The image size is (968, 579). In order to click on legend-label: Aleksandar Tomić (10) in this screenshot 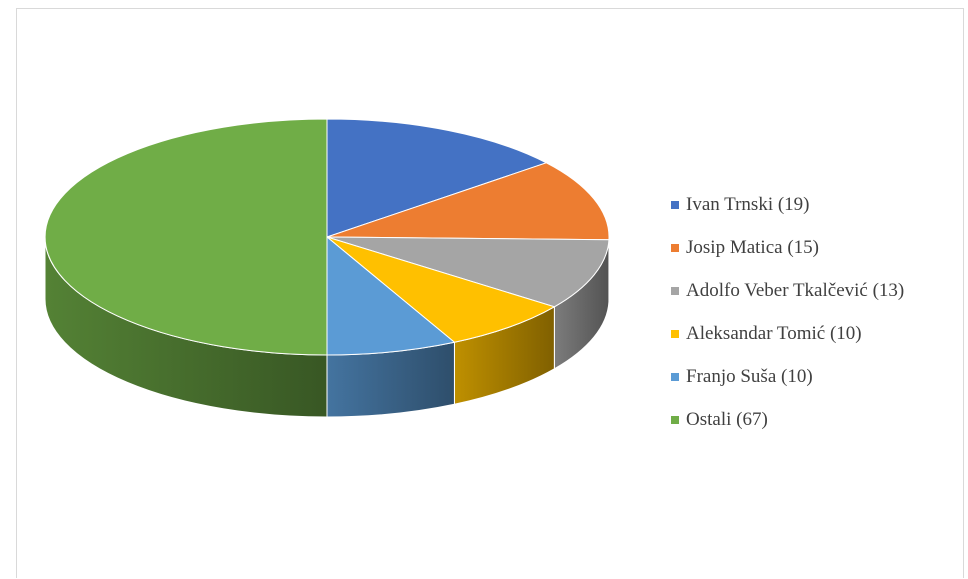, I will do `click(774, 334)`.